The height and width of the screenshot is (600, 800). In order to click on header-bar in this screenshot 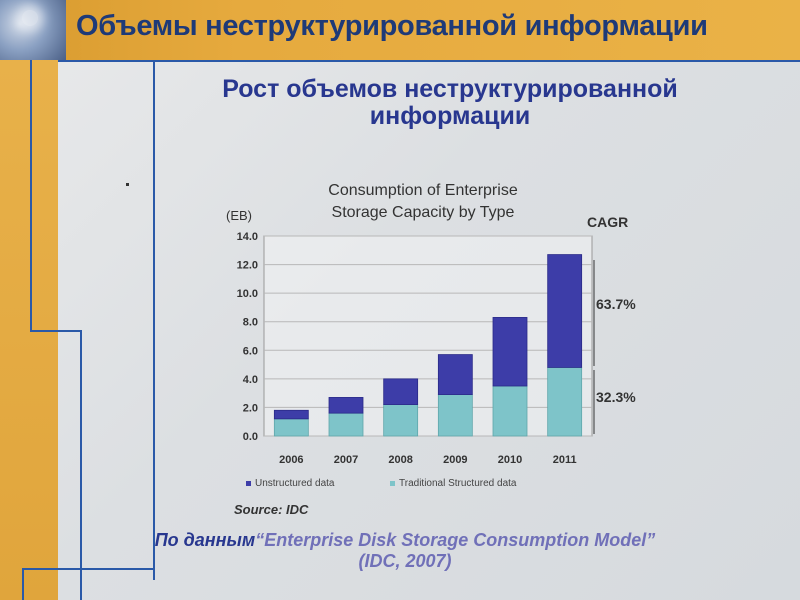, I will do `click(400, 30)`.